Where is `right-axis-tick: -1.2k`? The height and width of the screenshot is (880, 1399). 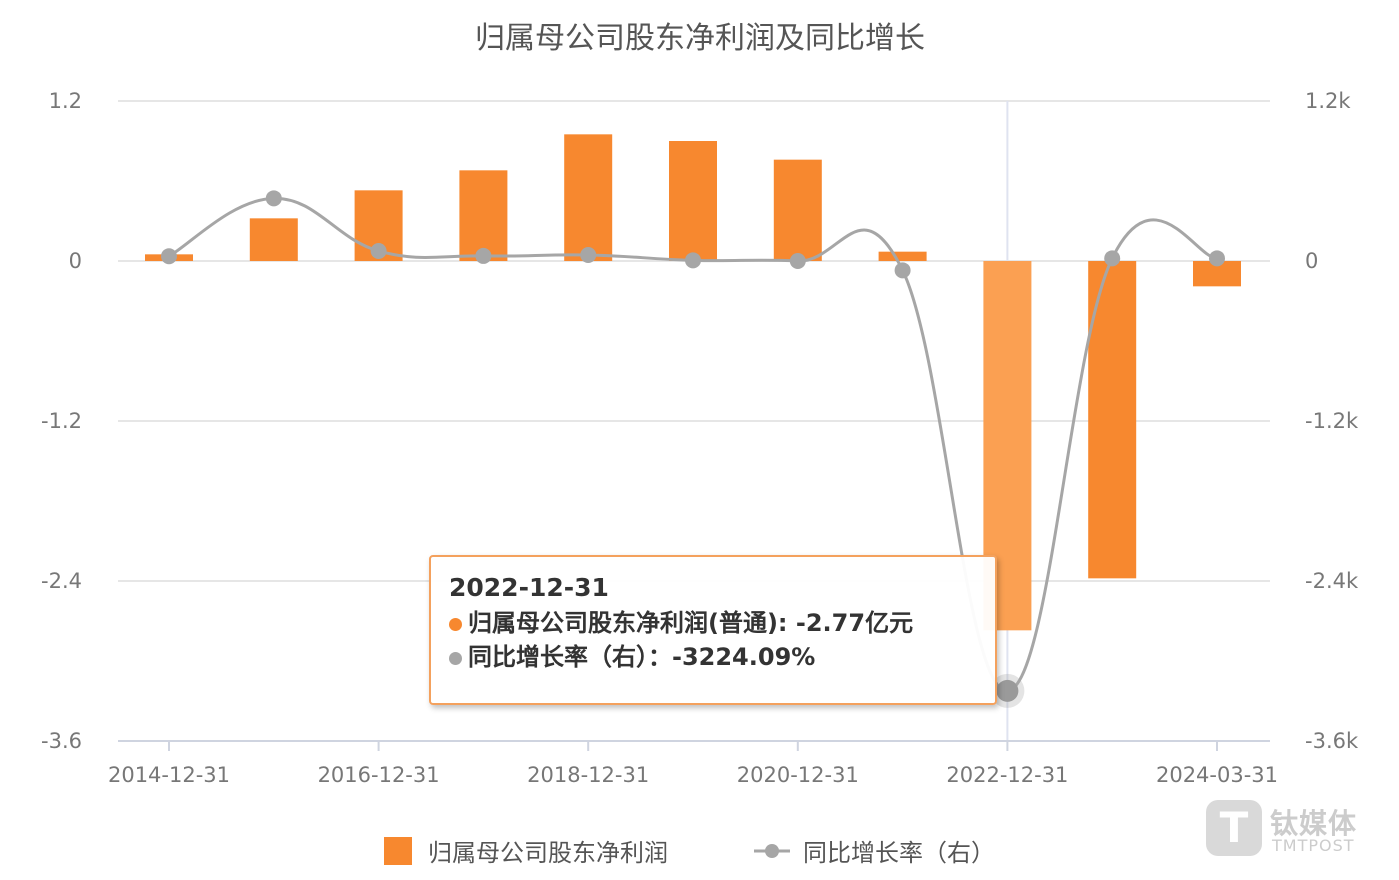
right-axis-tick: -1.2k is located at coordinates (1332, 421).